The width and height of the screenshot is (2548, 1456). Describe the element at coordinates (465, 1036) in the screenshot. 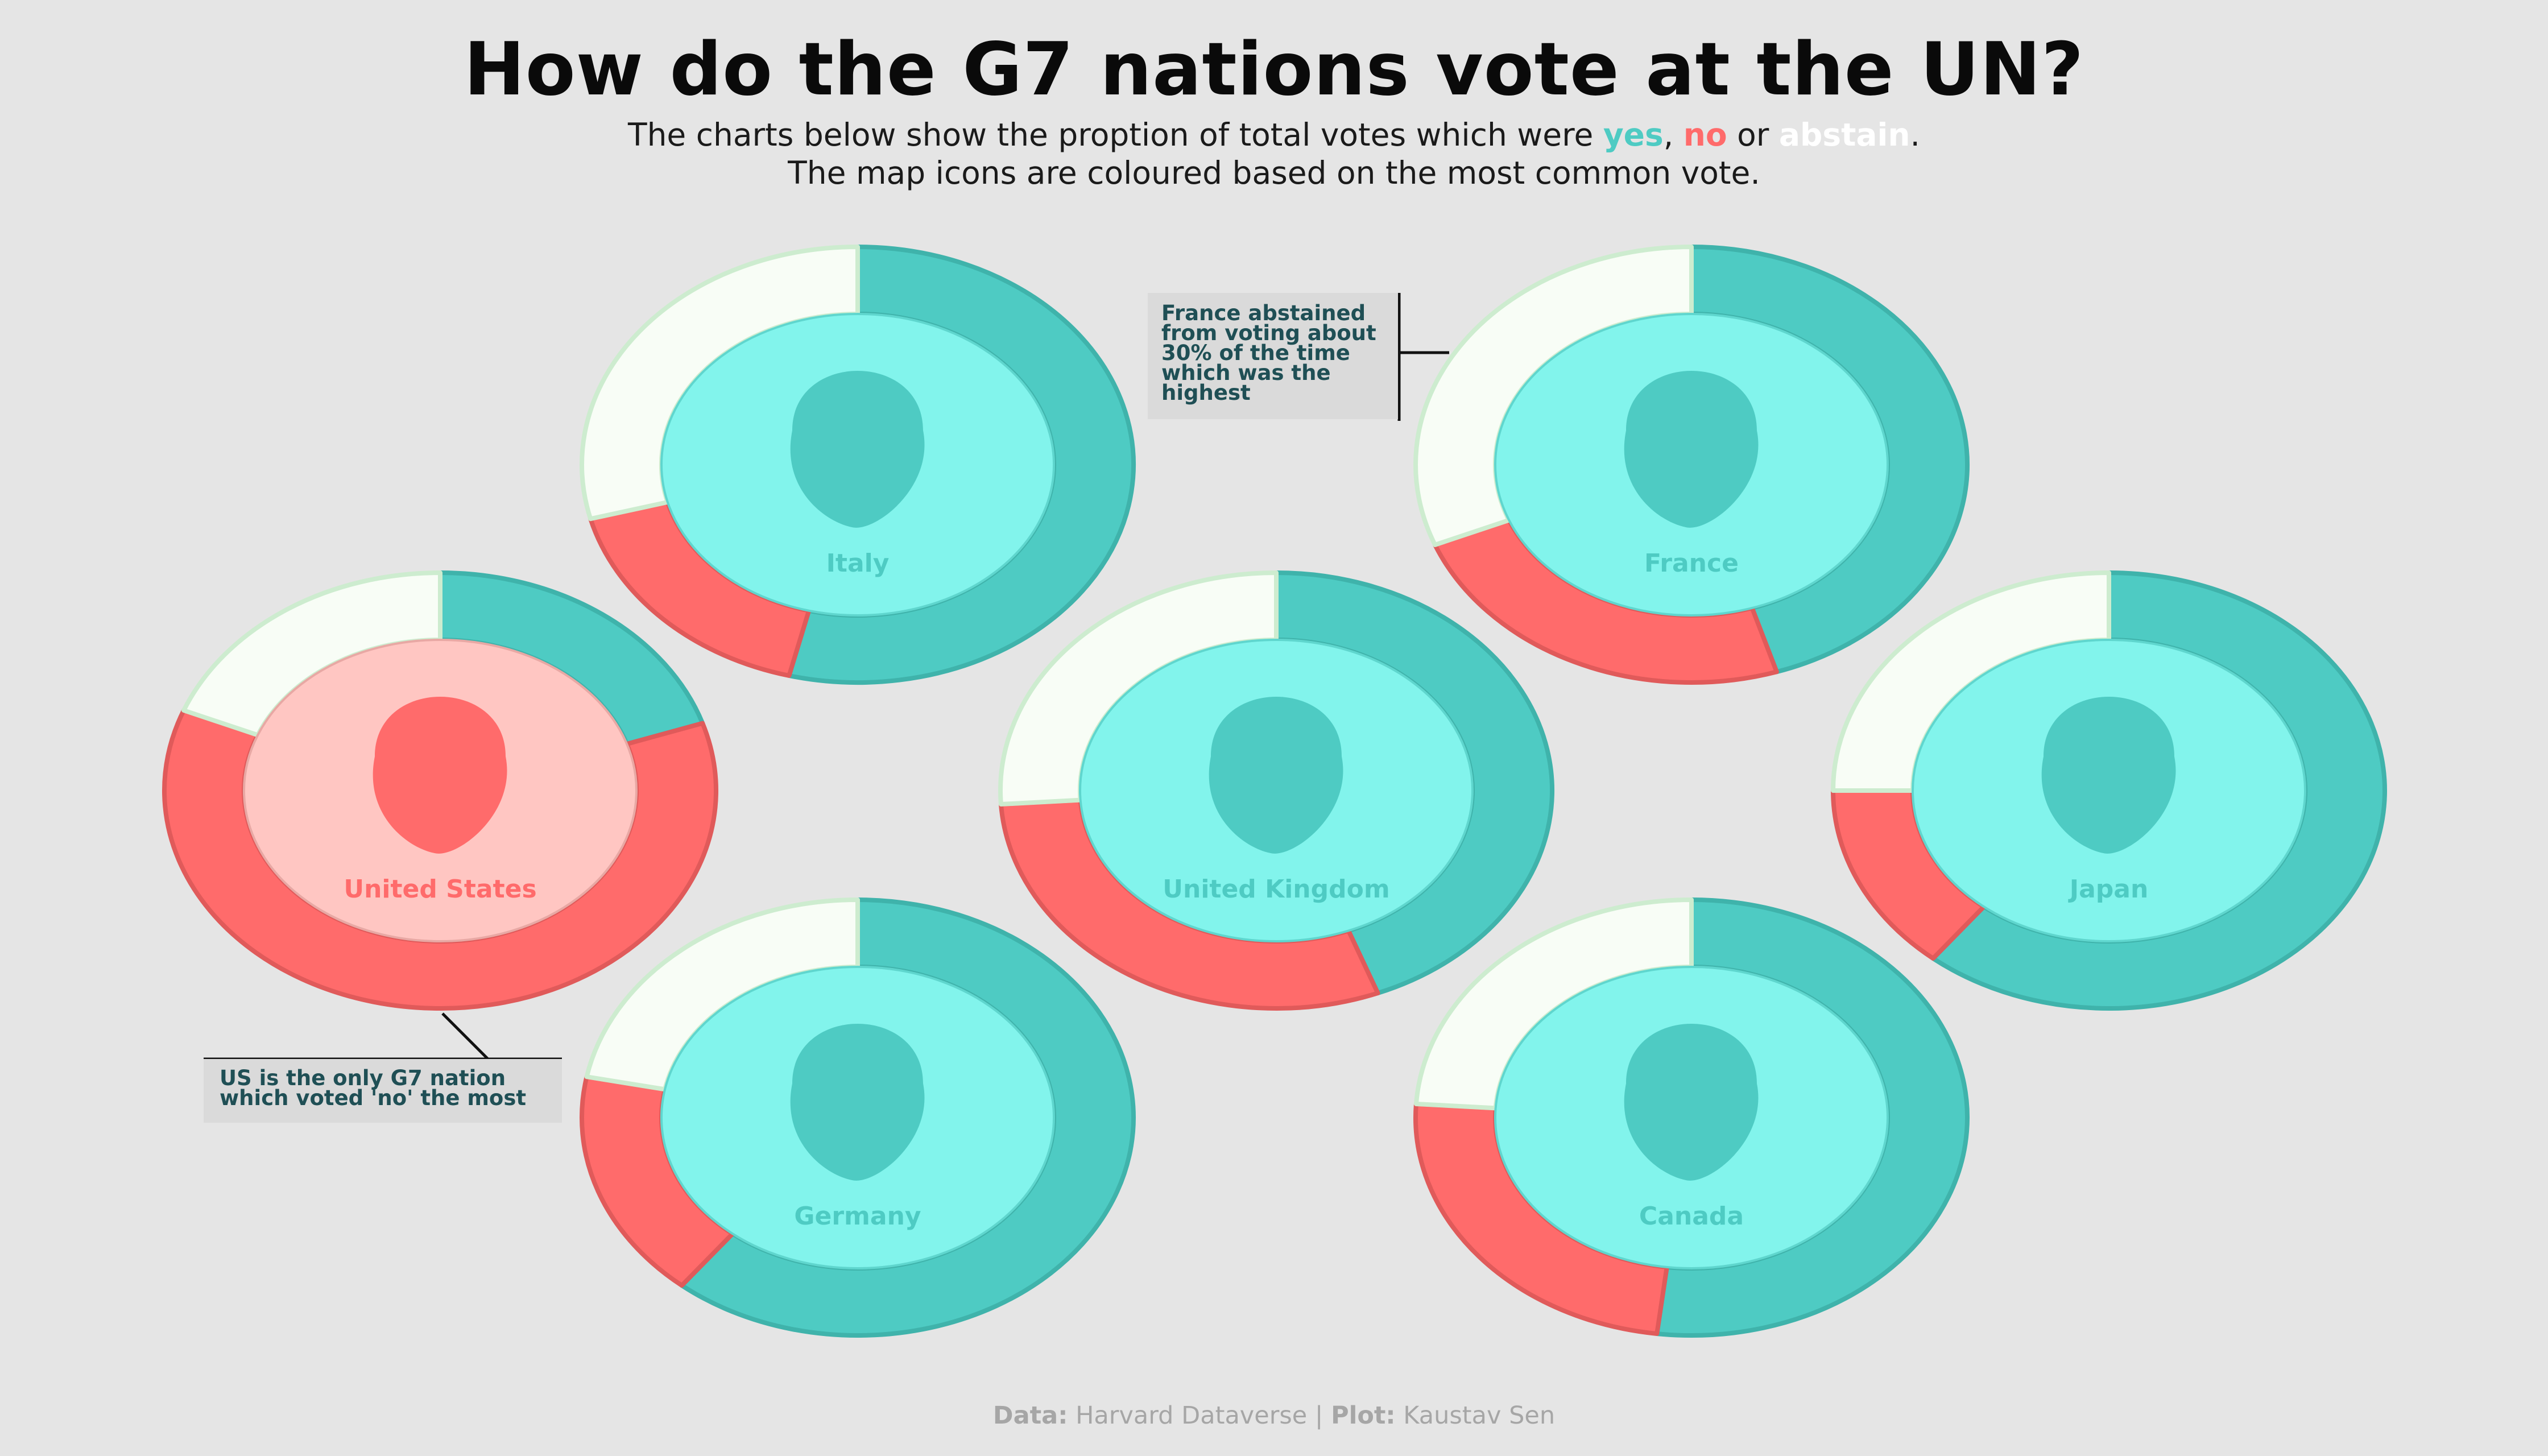

I see `us-note-connector` at that location.